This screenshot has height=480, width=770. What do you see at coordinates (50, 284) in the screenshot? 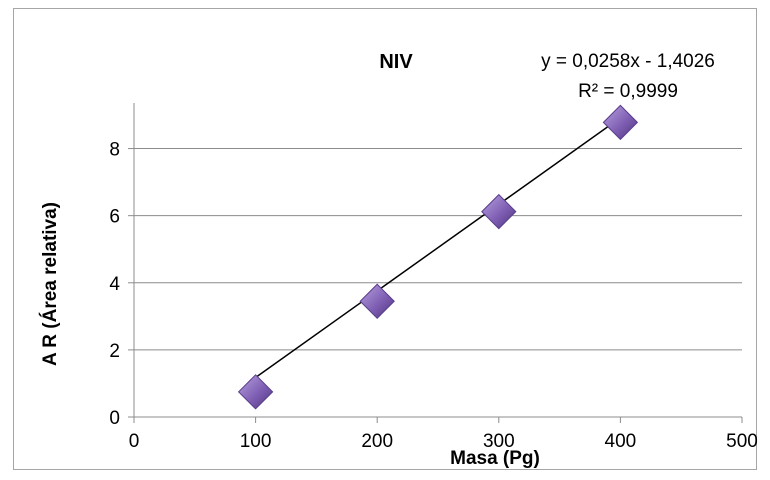
I see `y-axis-label: A R (Área relativa)` at bounding box center [50, 284].